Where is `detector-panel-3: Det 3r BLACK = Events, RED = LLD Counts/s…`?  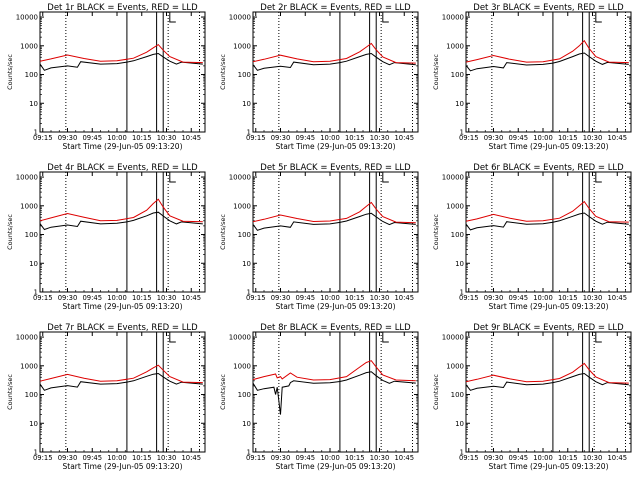 detector-panel-3: Det 3r BLACK = Events, RED = LLD Counts/s… is located at coordinates (532, 77).